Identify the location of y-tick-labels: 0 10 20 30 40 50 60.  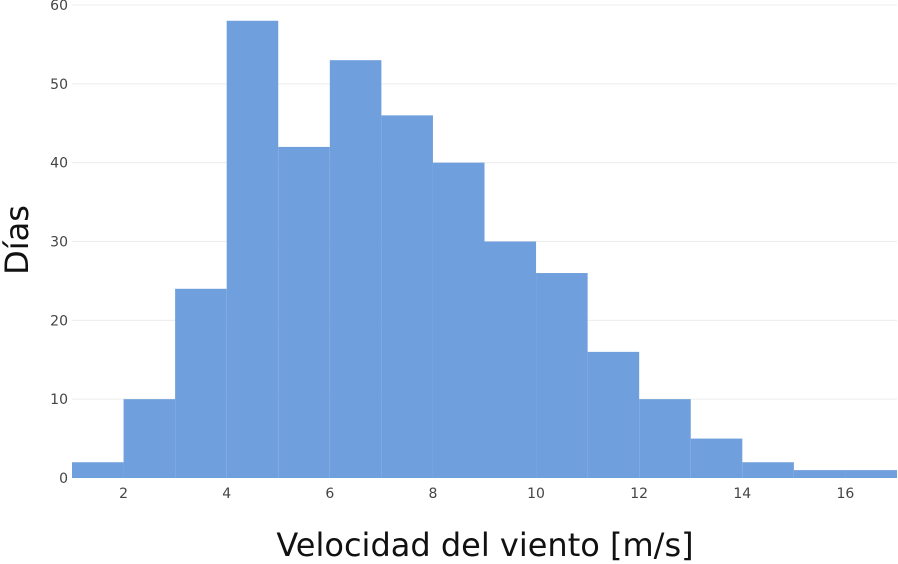
(59, 243).